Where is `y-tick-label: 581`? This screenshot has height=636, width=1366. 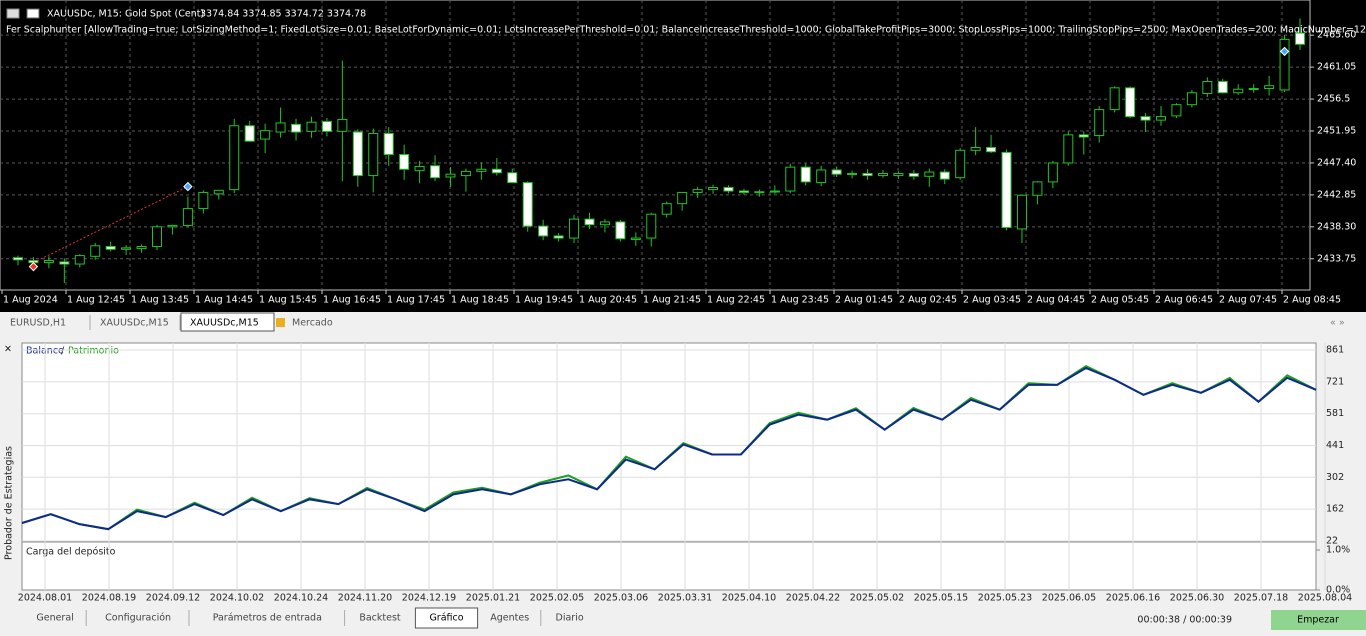 y-tick-label: 581 is located at coordinates (1335, 413).